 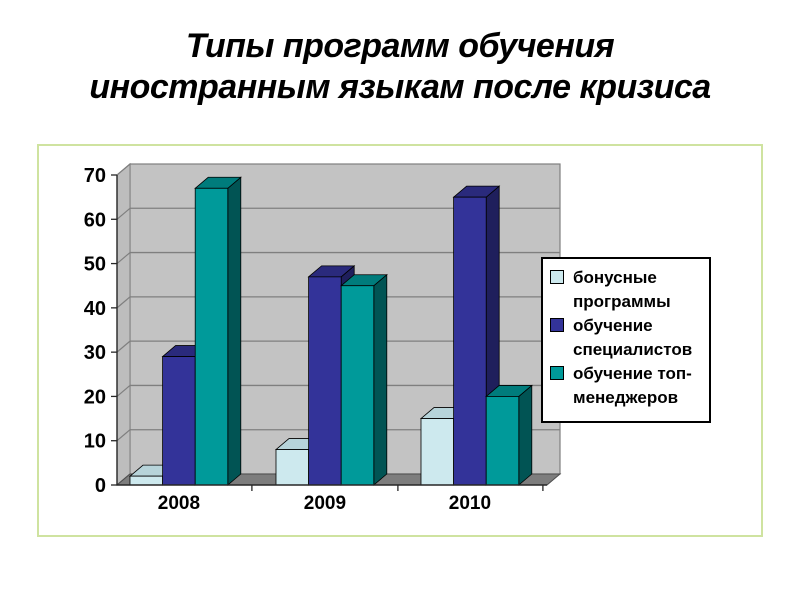 I want to click on y-tick-label-50: 50, so click(x=95, y=265).